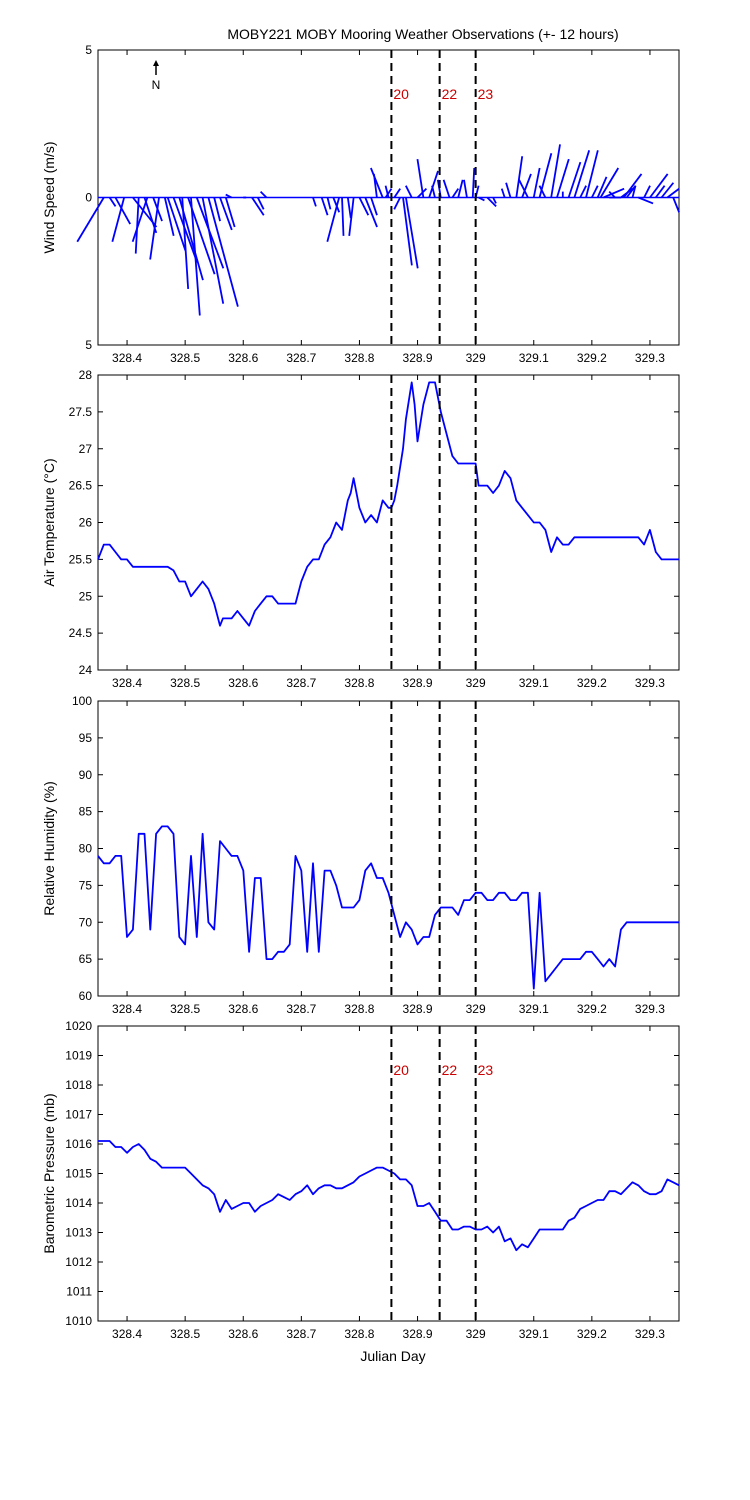 The image size is (750, 1500). What do you see at coordinates (650, 683) in the screenshot?
I see `x-tick-label: 329.3` at bounding box center [650, 683].